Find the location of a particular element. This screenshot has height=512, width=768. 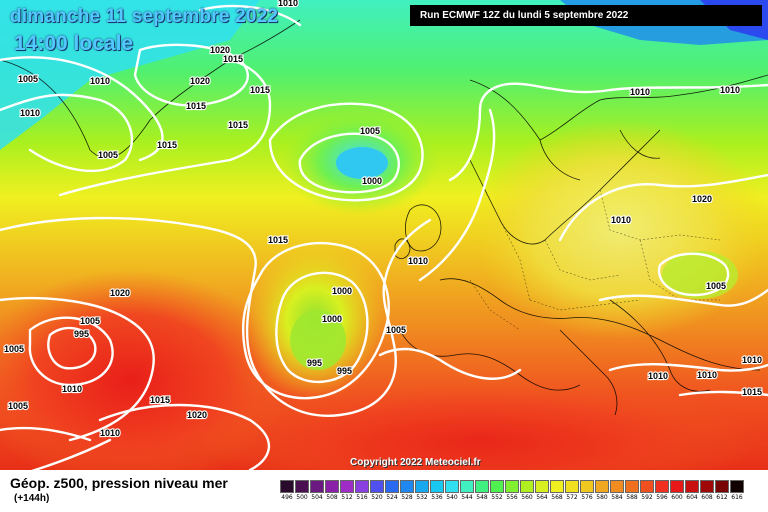

scale-label: 612 is located at coordinates (722, 497).